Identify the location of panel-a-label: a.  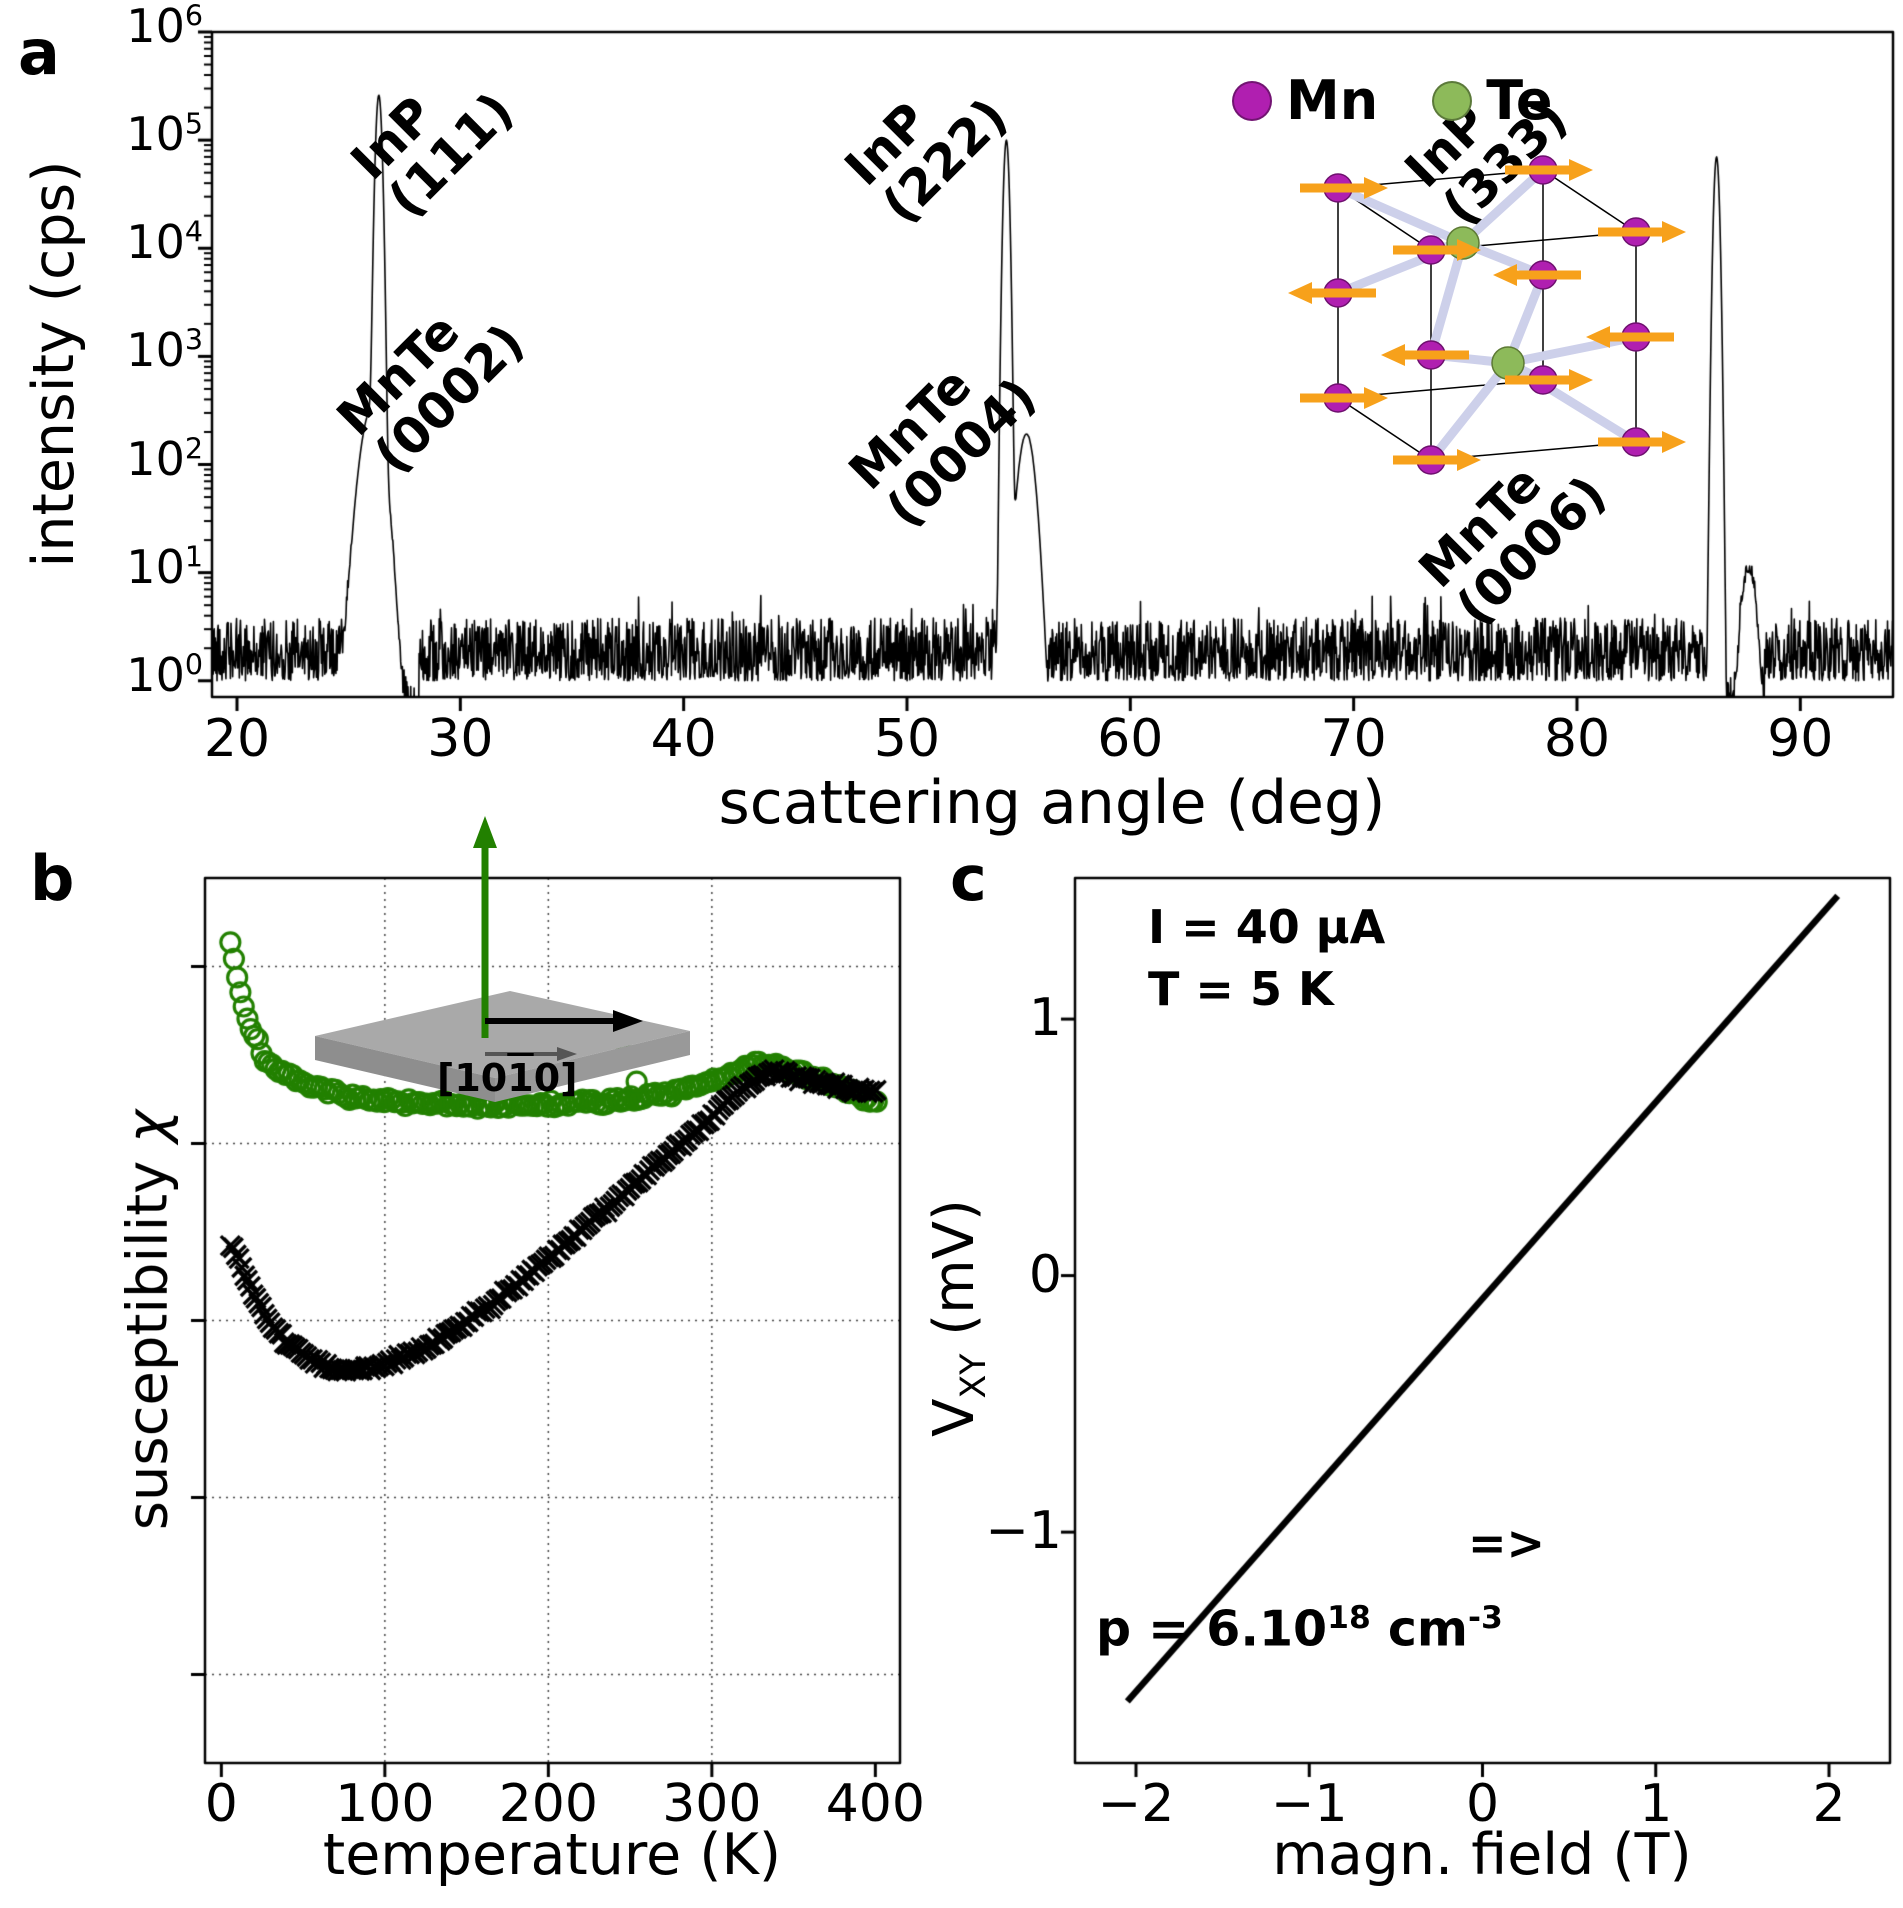
(39, 52).